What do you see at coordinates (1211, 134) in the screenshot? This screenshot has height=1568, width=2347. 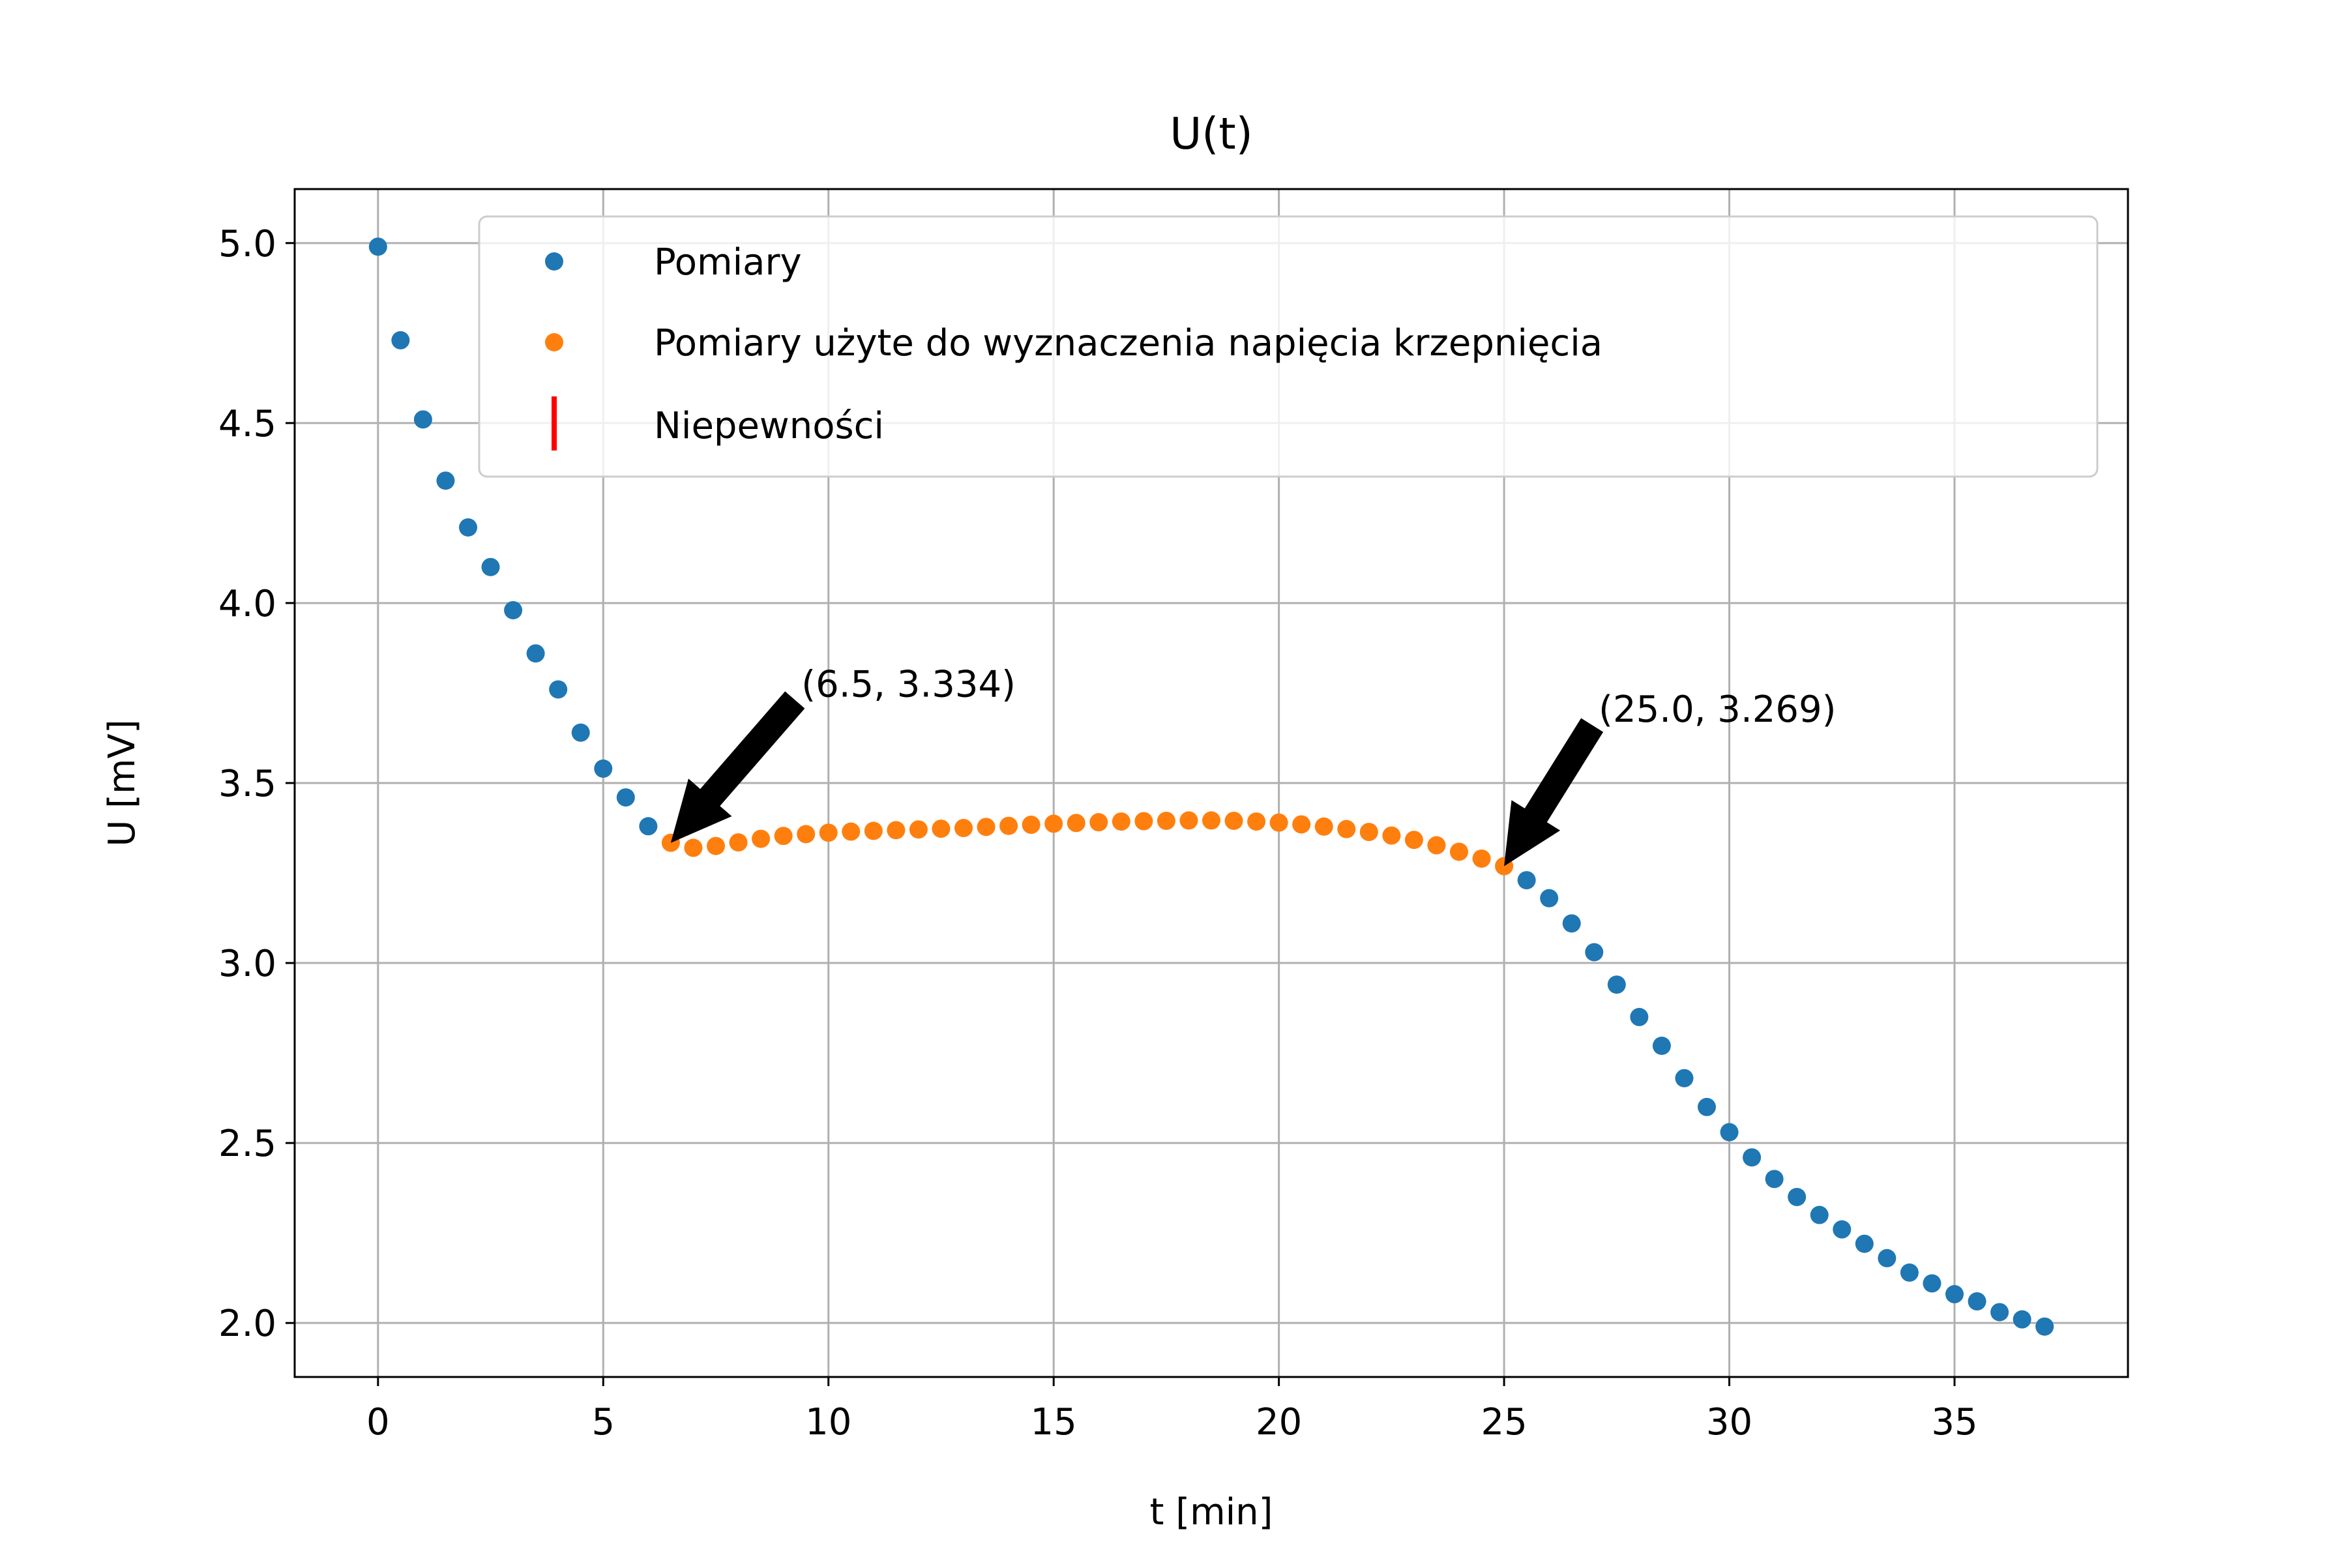 I see `chart-title: U(t)` at bounding box center [1211, 134].